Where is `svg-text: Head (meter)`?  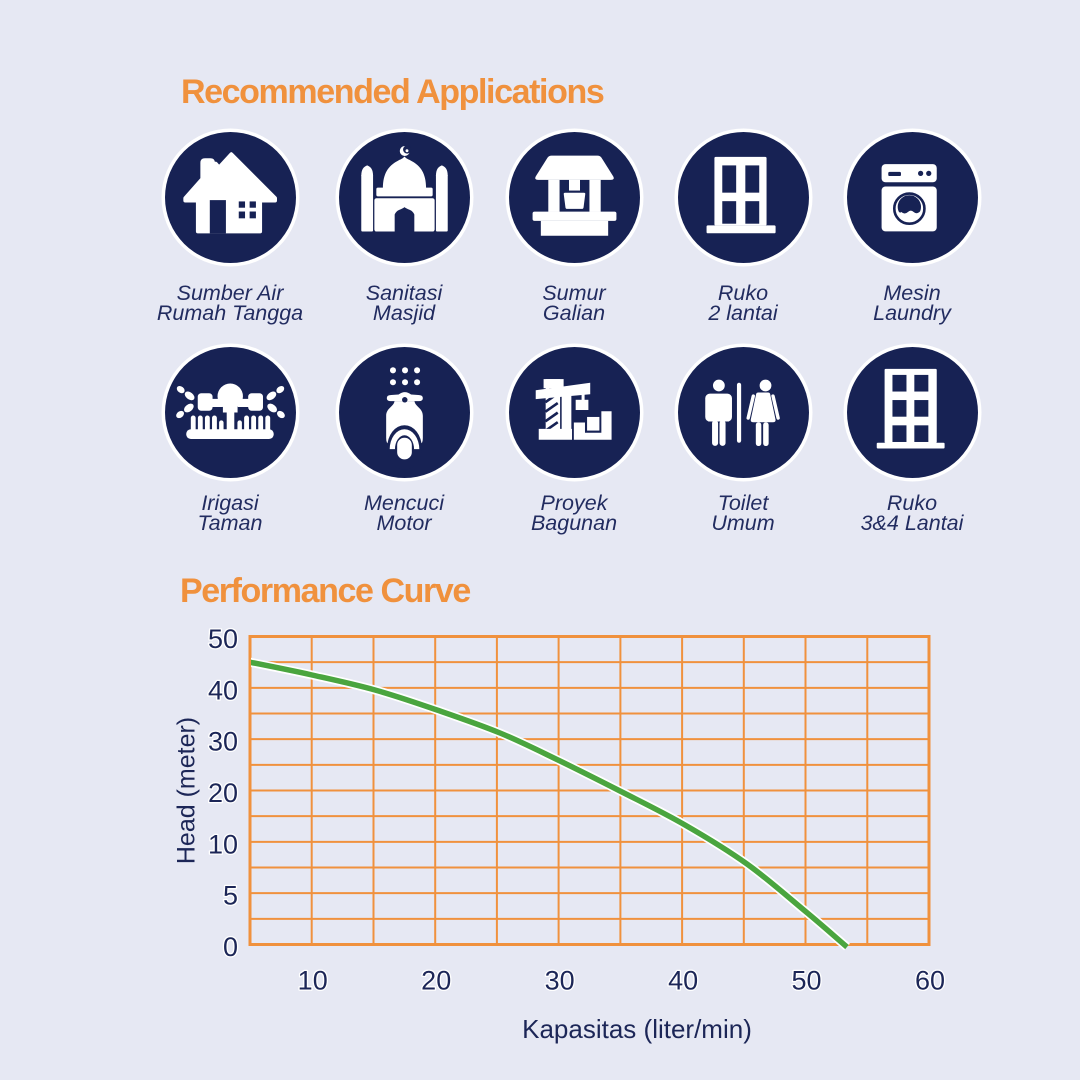
svg-text: Head (meter) is located at coordinates (186, 790).